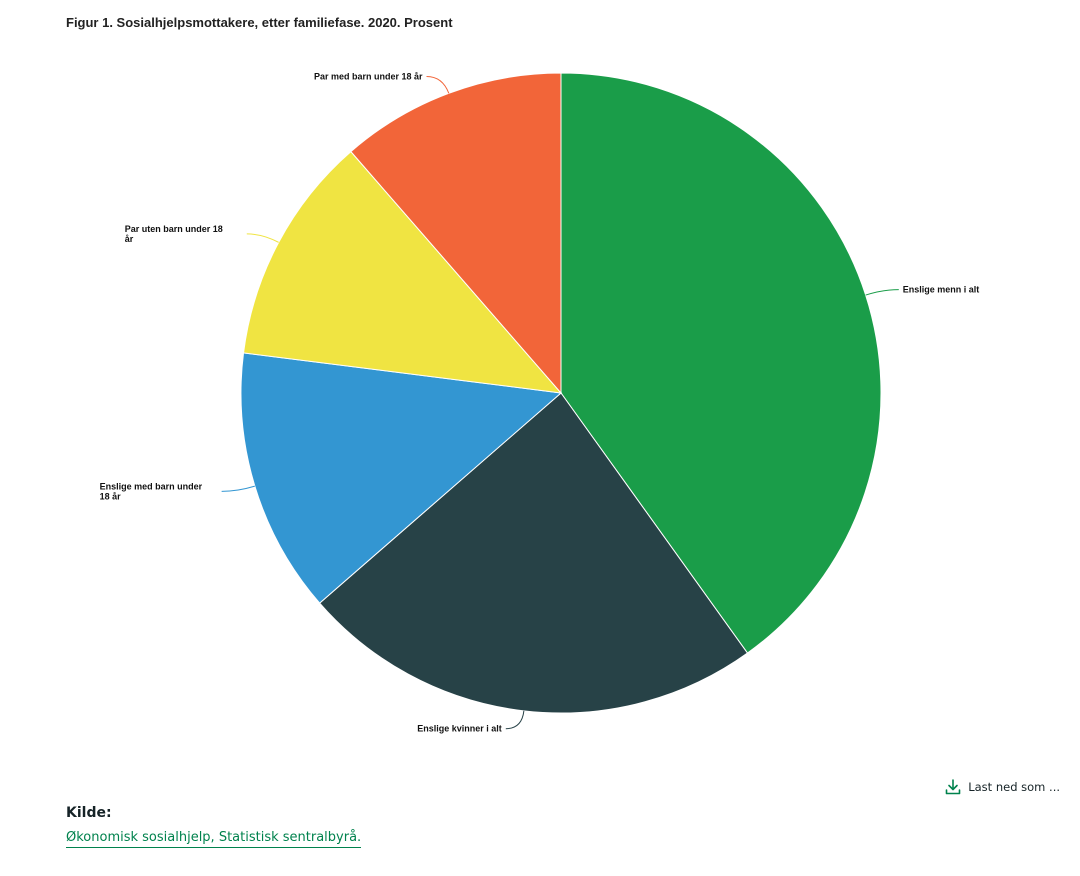 The height and width of the screenshot is (876, 1080). Describe the element at coordinates (515, 720) in the screenshot. I see `pie-connector-enslige-kvinner-i-alt` at that location.